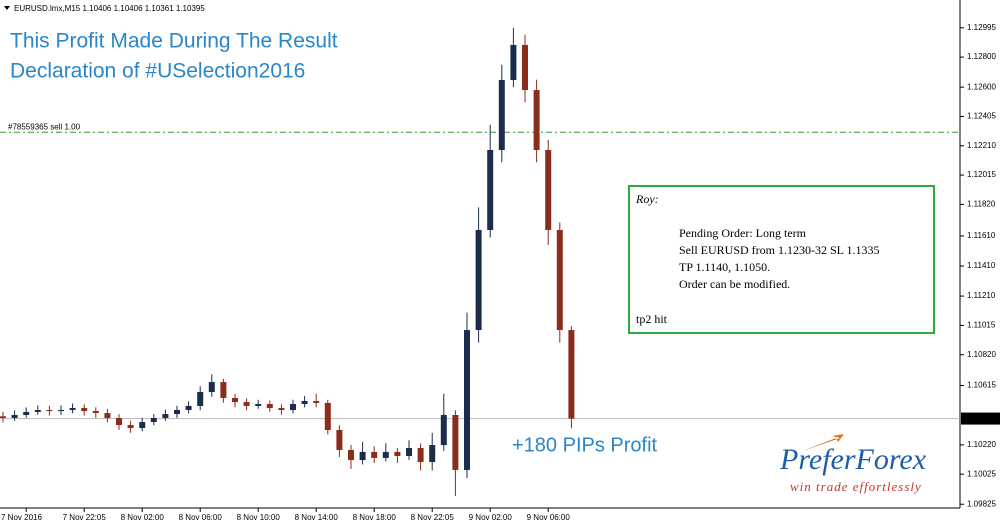 The image size is (1000, 527). Describe the element at coordinates (433, 517) in the screenshot. I see `x-tick-label: 8 Nov 22:05` at that location.